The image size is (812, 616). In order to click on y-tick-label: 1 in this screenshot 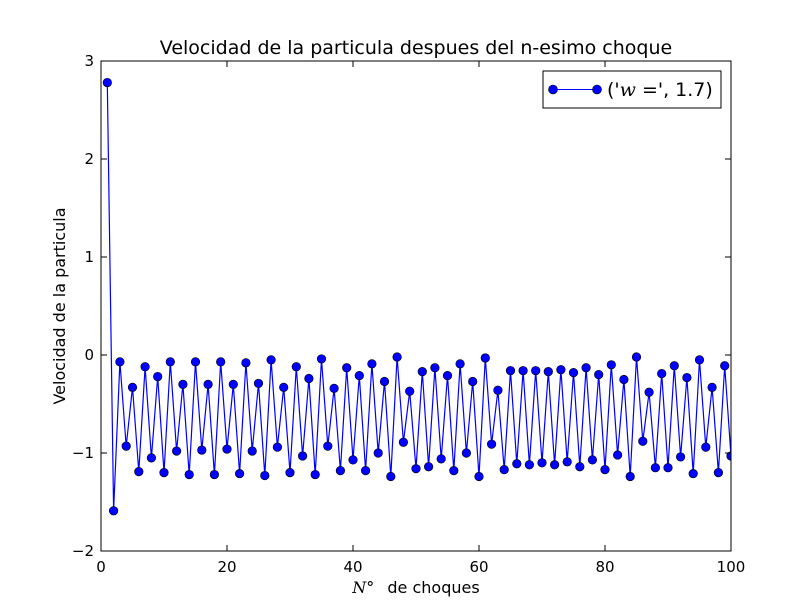, I will do `click(89, 257)`.